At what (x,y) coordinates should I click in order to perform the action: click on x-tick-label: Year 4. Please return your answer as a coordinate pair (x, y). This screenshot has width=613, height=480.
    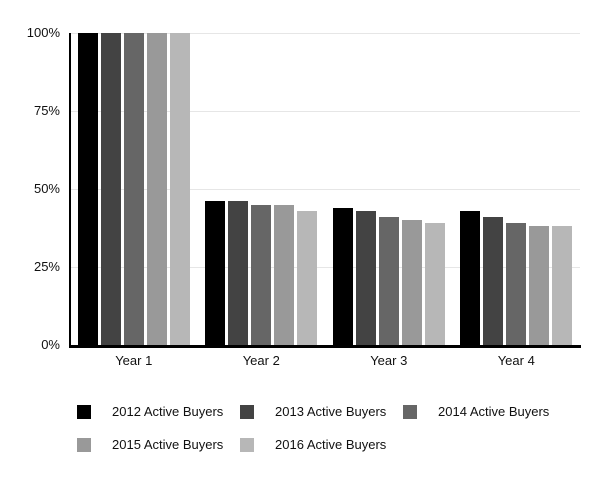
    Looking at the image, I should click on (516, 360).